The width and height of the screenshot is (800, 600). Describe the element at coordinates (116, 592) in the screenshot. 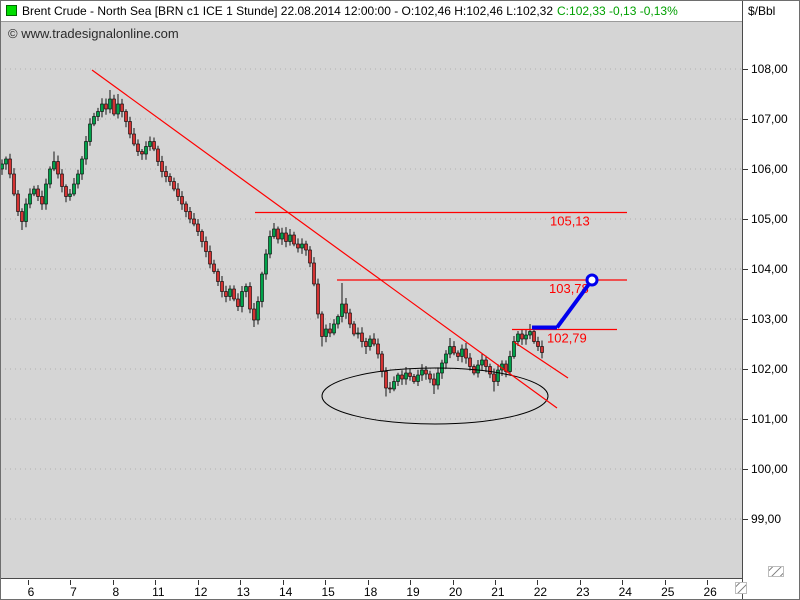

I see `x-axis-tick-label: 8` at that location.